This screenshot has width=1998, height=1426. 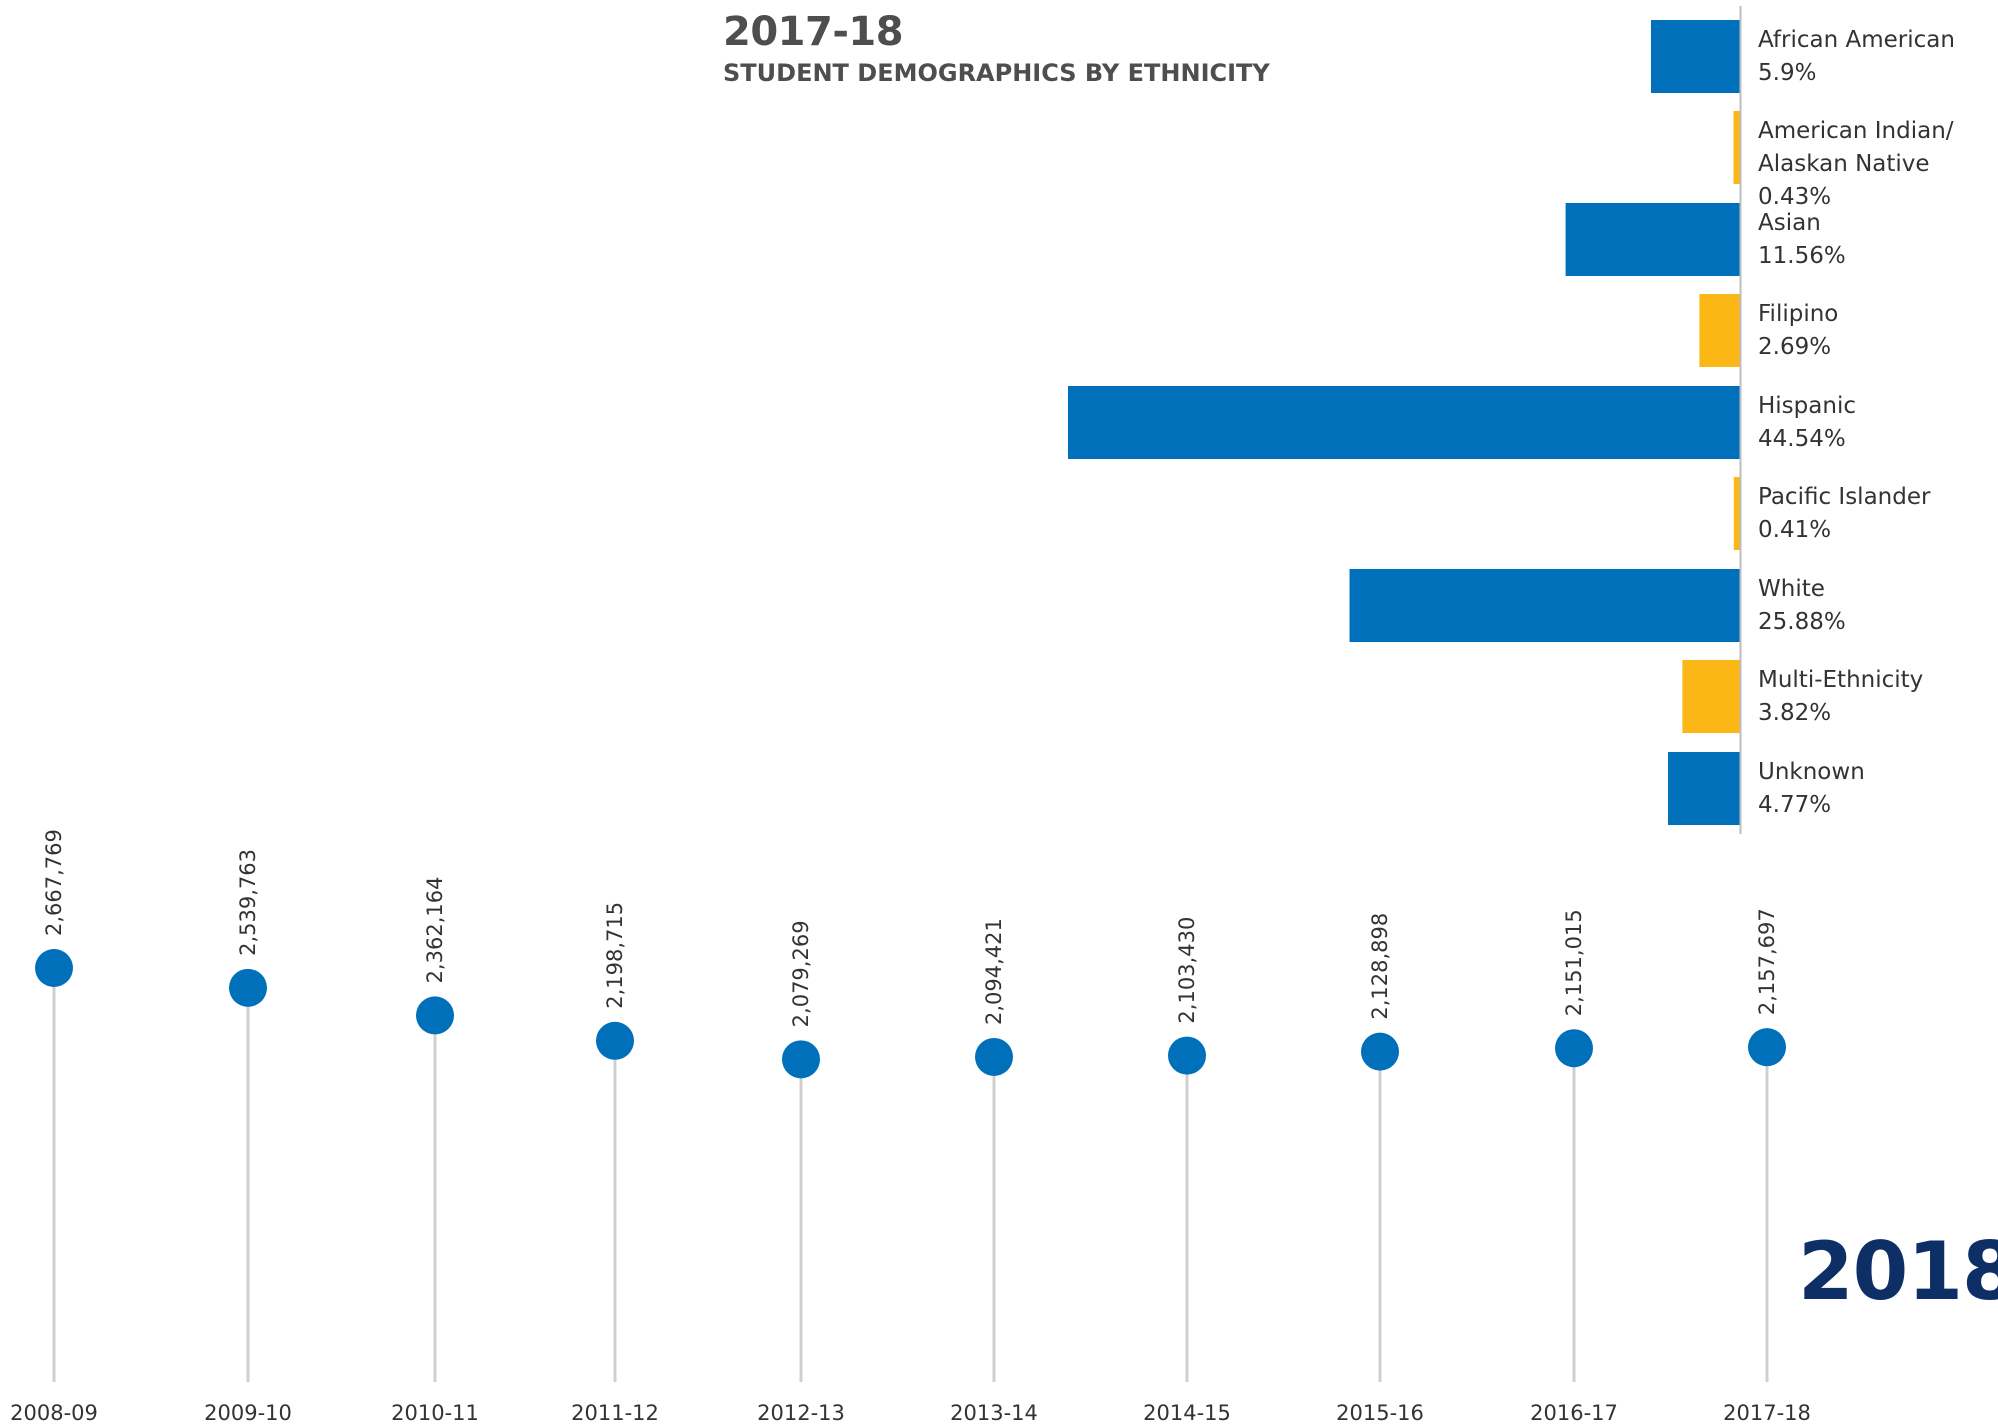 I want to click on bar-category-label: Hispanic, so click(x=1807, y=406).